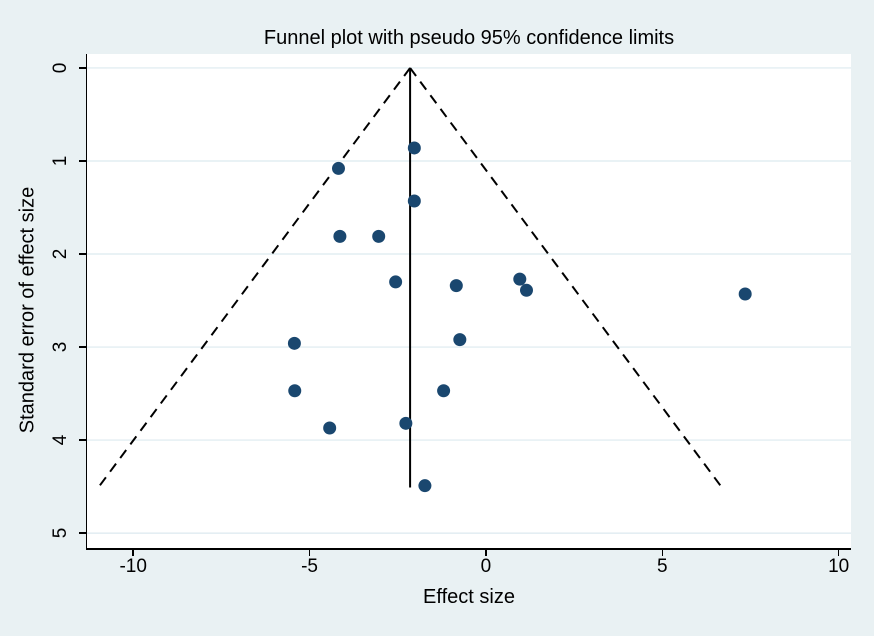 Image resolution: width=874 pixels, height=636 pixels. I want to click on y-tick-label: 5, so click(60, 533).